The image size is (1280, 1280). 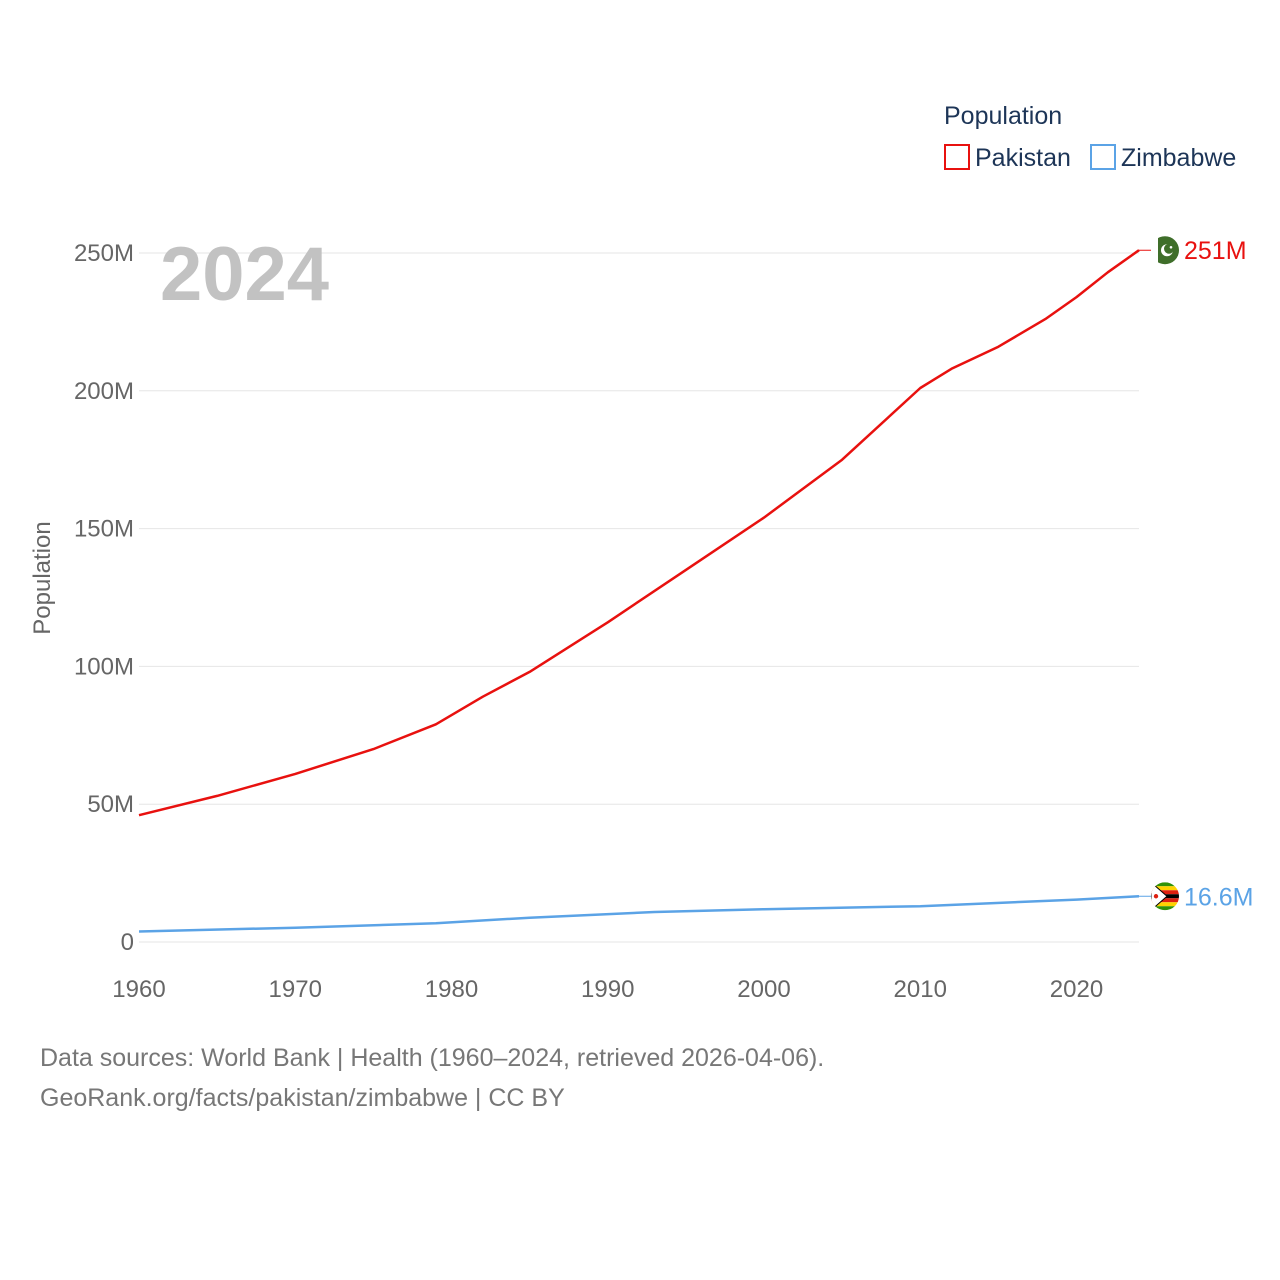 I want to click on legend-label-zimbabwe: Zimbabwe, so click(x=1178, y=158).